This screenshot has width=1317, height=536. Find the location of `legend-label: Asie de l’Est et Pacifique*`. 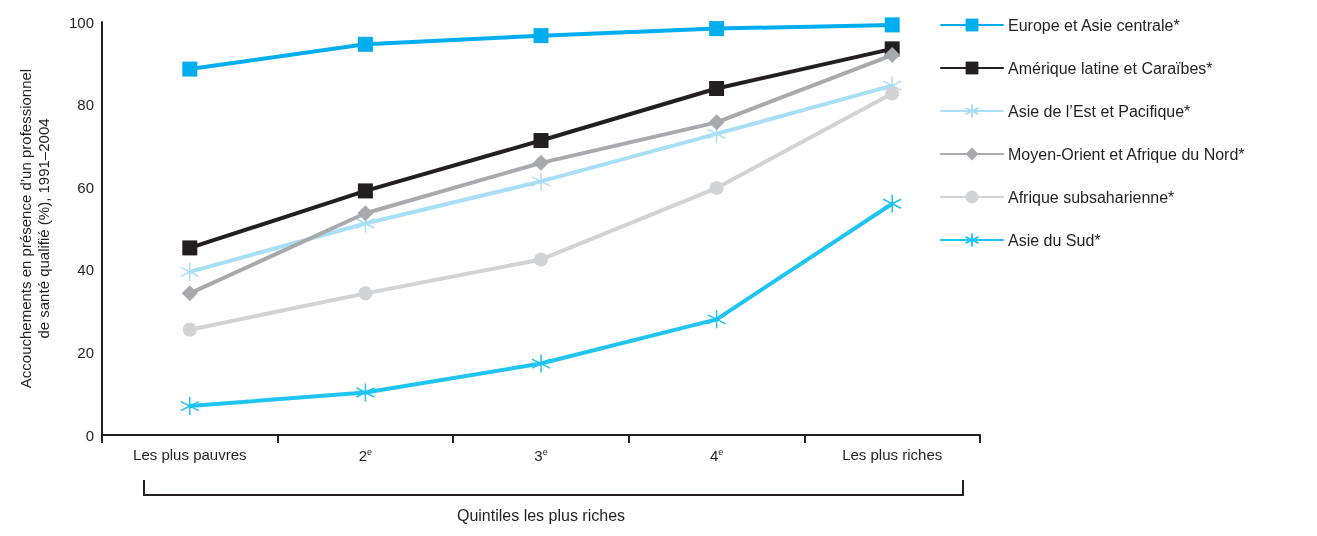

legend-label: Asie de l’Est et Pacifique* is located at coordinates (1099, 111).